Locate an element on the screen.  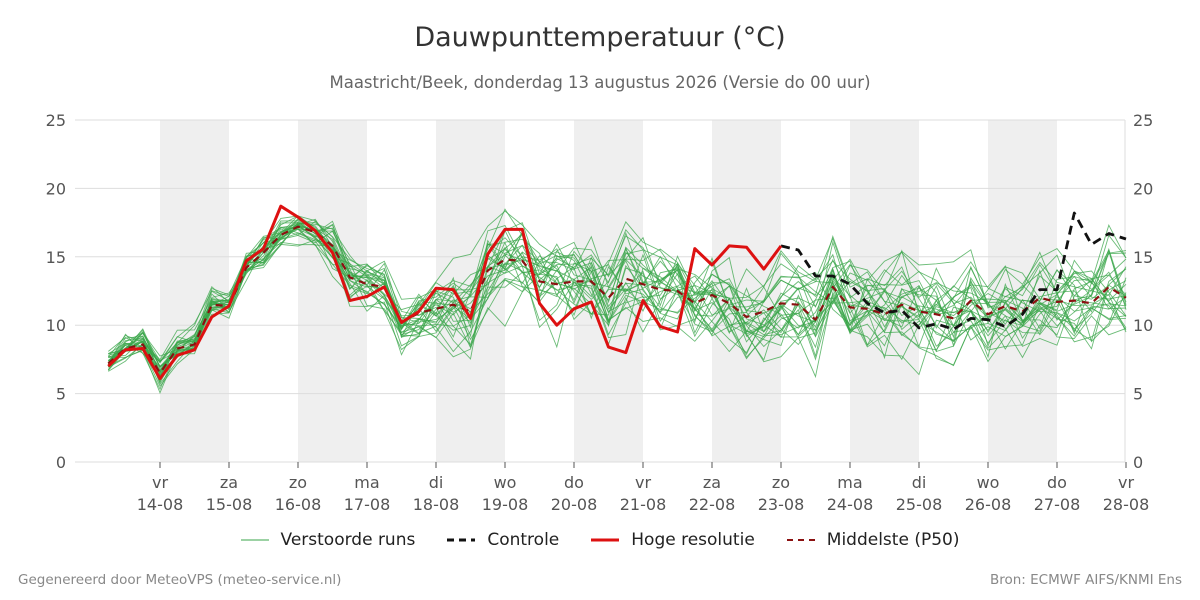
y-tick-label-right: 10 is located at coordinates (1143, 325).